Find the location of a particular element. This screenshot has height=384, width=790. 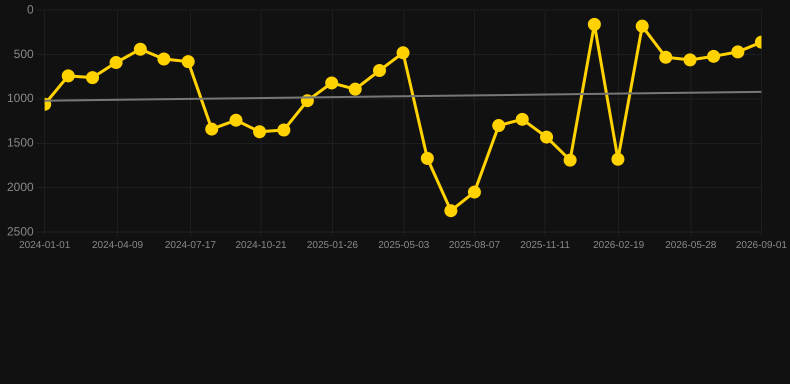

y-tick-label: 1500 is located at coordinates (20, 143).